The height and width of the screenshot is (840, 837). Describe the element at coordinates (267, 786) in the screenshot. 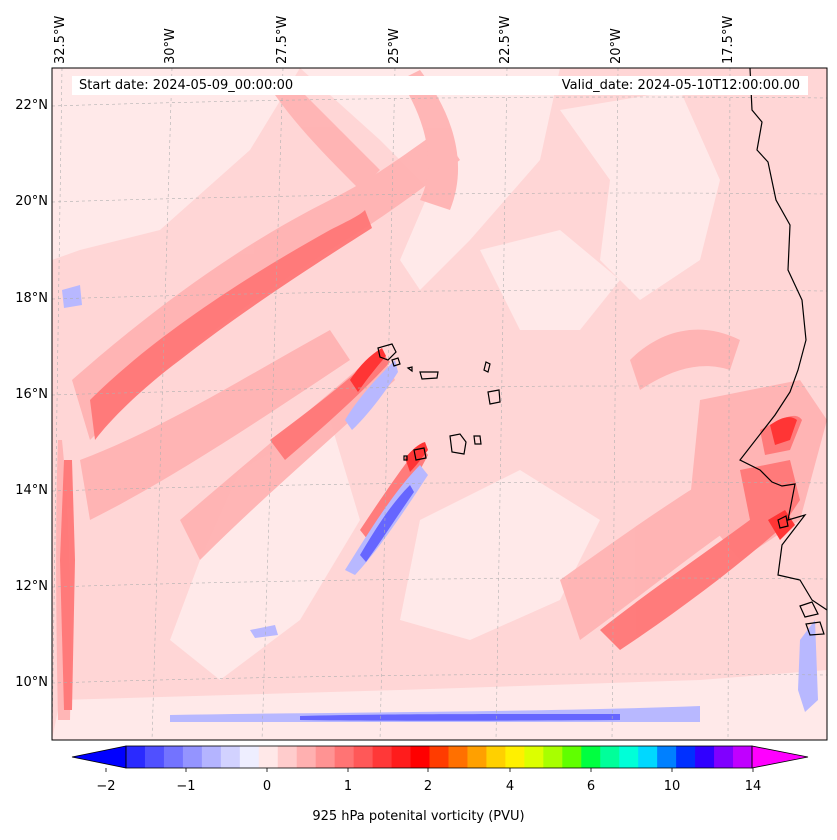

I see `colorbar-tick-label: 0` at that location.